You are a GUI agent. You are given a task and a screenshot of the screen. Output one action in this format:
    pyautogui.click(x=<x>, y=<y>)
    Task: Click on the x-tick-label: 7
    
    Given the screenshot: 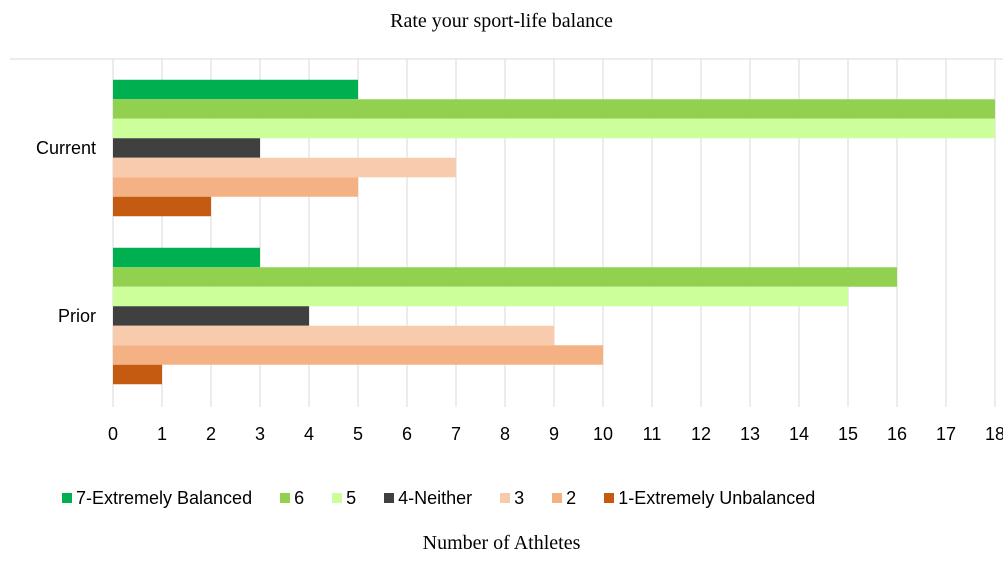 What is the action you would take?
    pyautogui.click(x=456, y=434)
    